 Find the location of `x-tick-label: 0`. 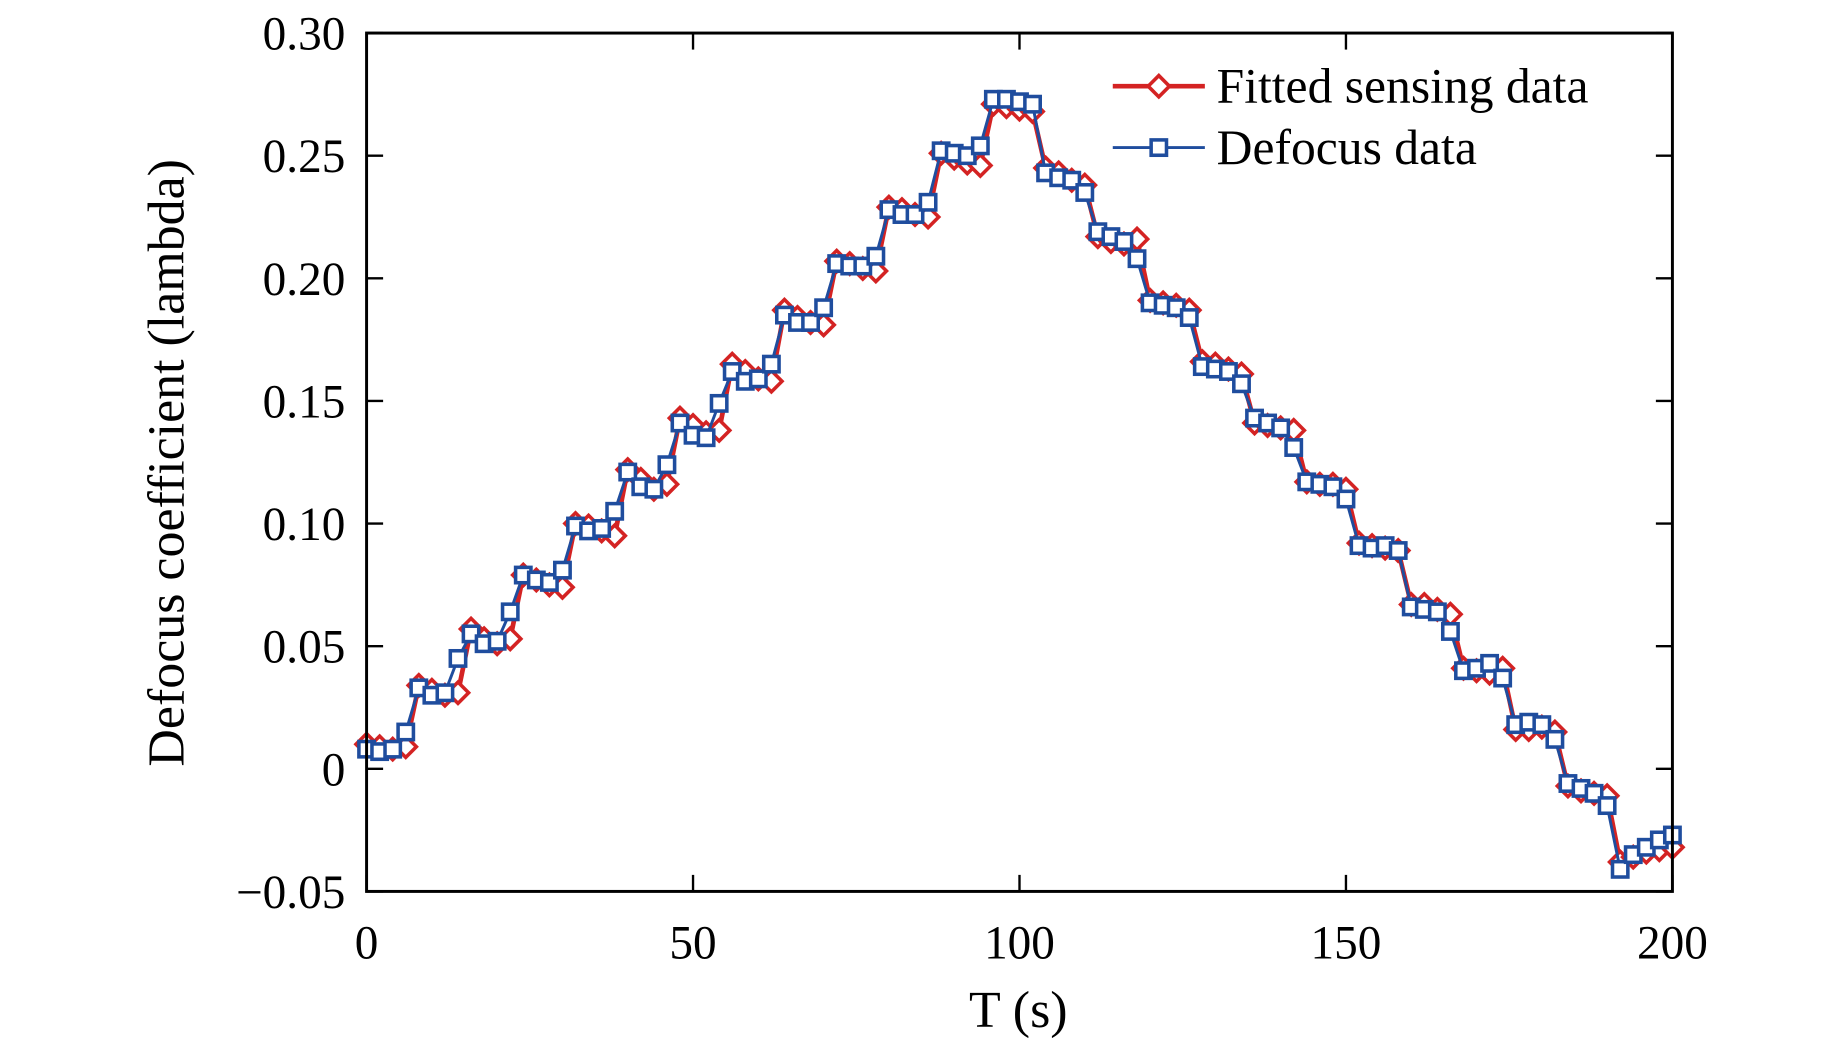

x-tick-label: 0 is located at coordinates (367, 944).